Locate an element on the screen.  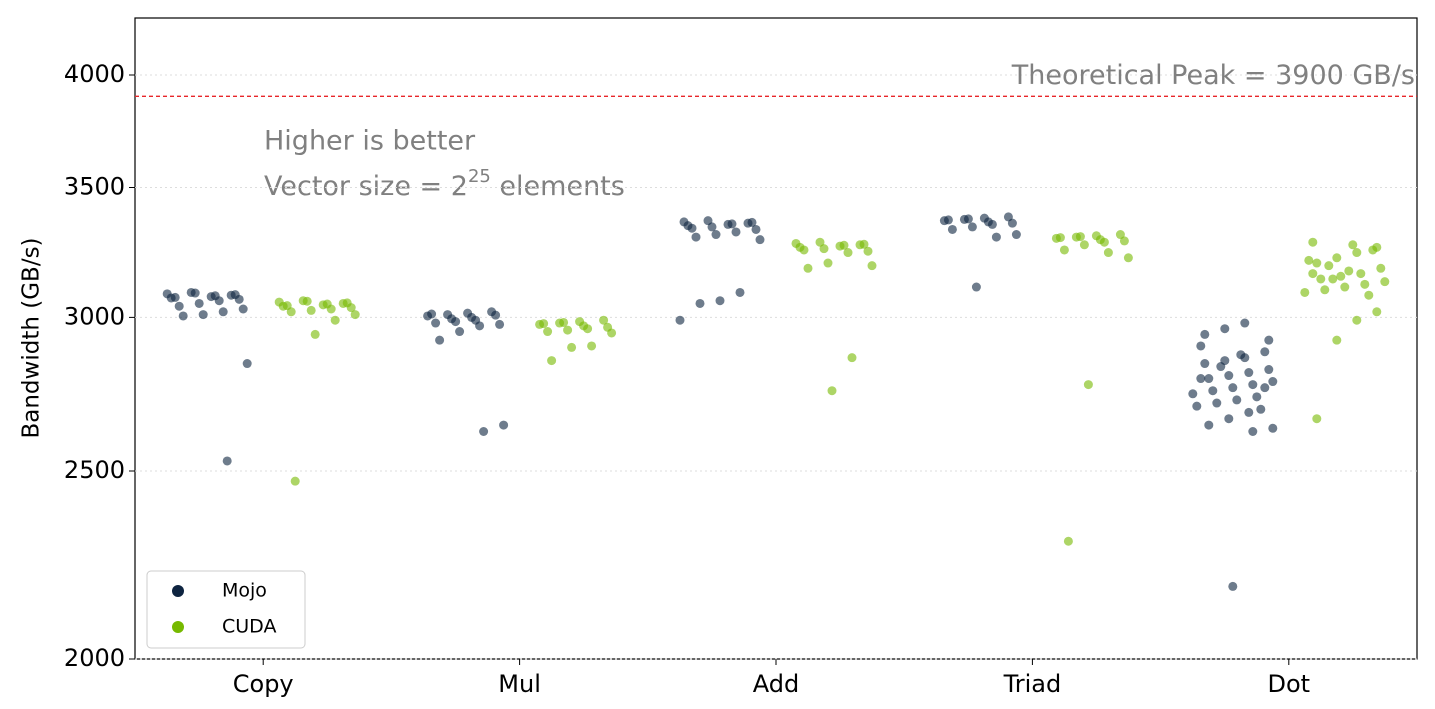
x-tick-label: Copy is located at coordinates (263, 684).